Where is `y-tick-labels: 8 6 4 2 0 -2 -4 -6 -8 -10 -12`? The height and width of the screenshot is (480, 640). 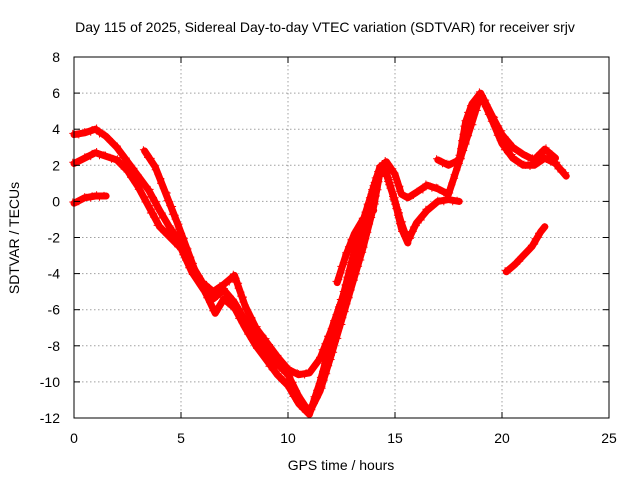
y-tick-labels: 8 6 4 2 0 -2 -4 -6 -8 -10 -12 is located at coordinates (50, 237).